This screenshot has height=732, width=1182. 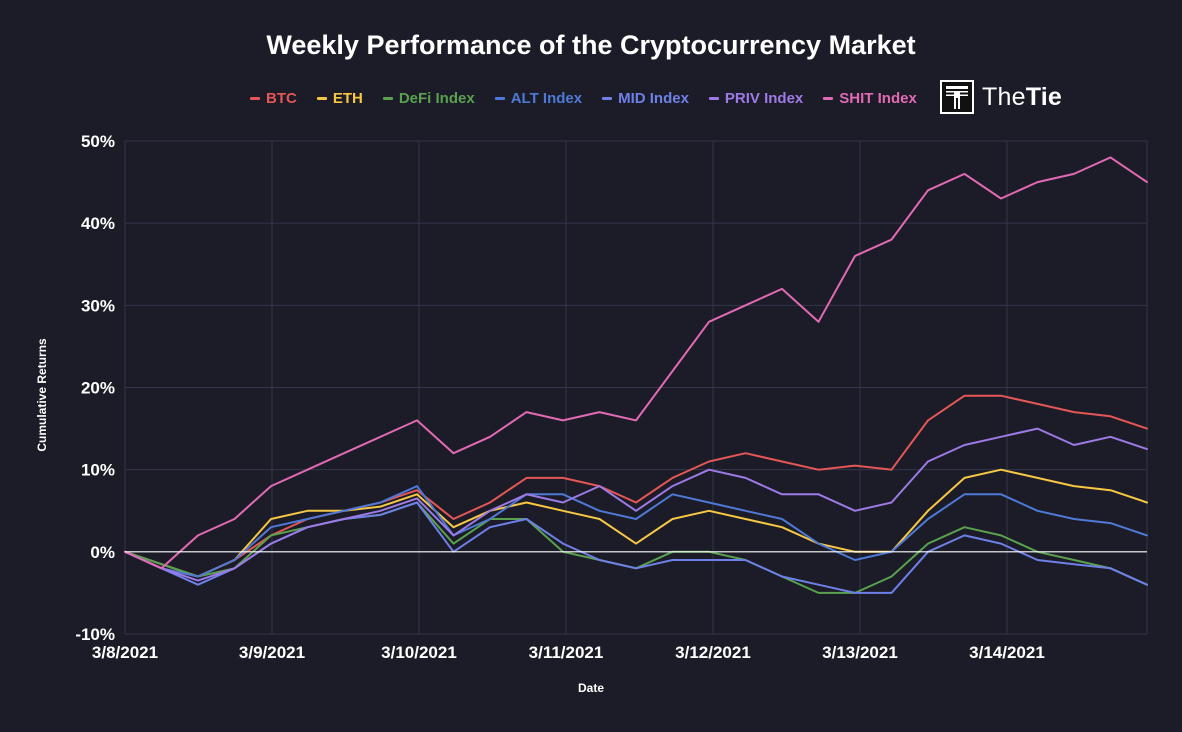 I want to click on x-axis-label: Date, so click(x=590, y=688).